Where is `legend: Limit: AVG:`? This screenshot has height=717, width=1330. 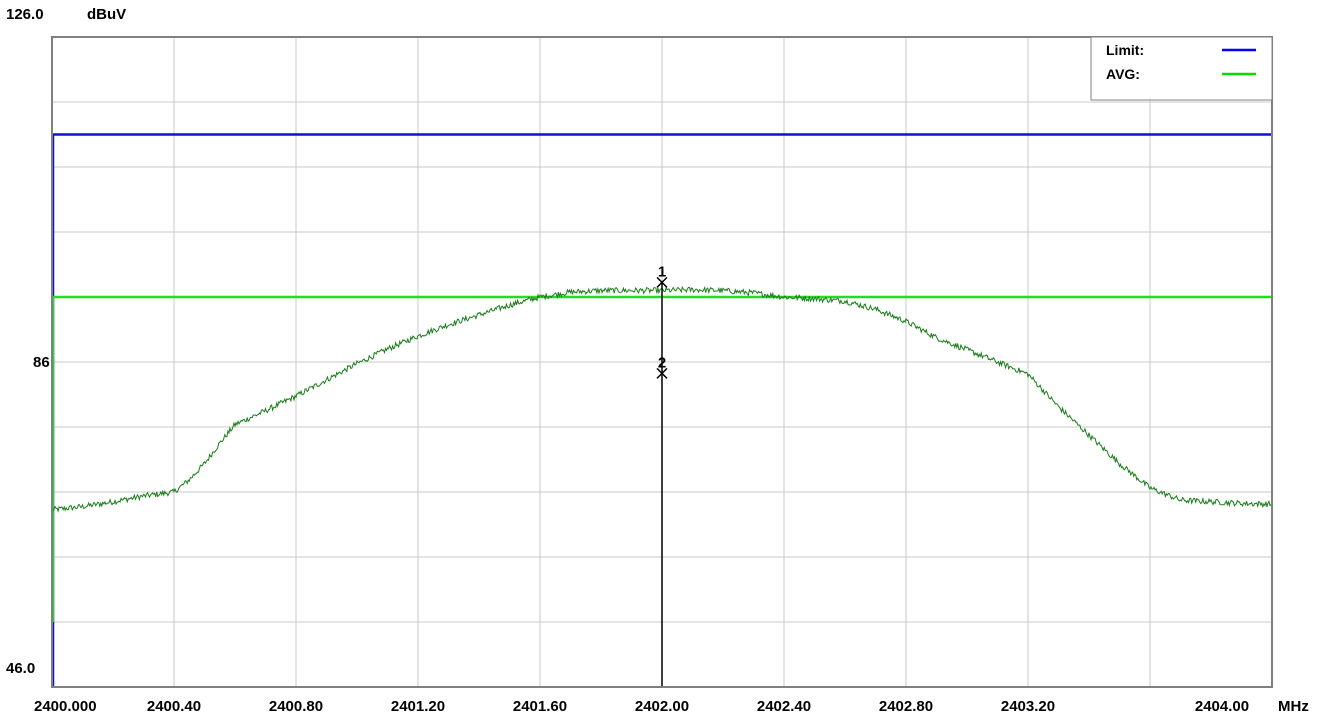 legend: Limit: AVG: is located at coordinates (1181, 68).